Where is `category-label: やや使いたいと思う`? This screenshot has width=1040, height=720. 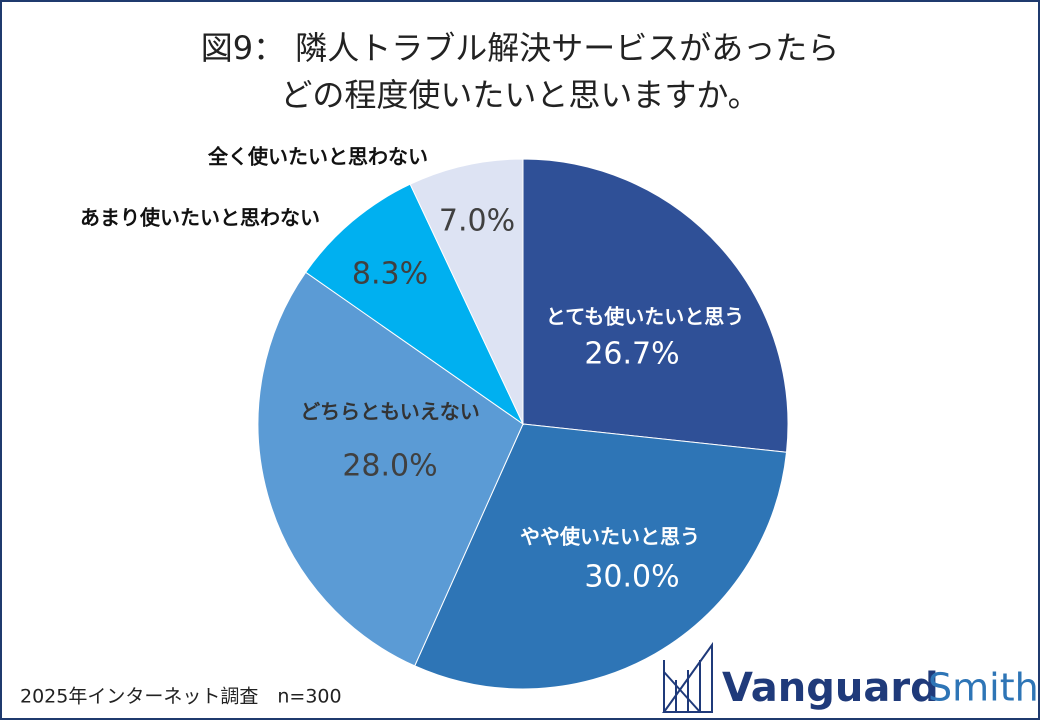 category-label: やや使いたいと思う is located at coordinates (610, 537).